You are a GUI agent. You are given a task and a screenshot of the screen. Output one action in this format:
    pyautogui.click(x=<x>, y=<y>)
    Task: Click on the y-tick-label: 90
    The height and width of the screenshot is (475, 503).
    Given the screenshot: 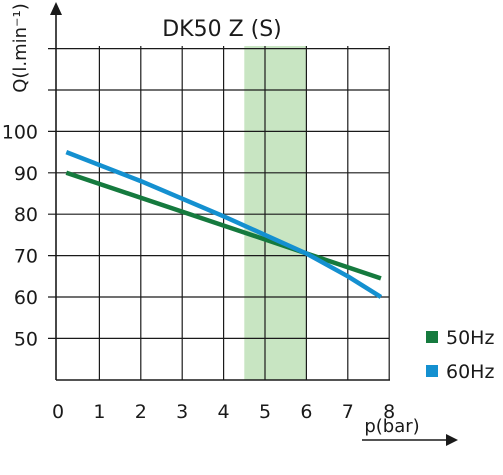 What is the action you would take?
    pyautogui.click(x=26, y=174)
    